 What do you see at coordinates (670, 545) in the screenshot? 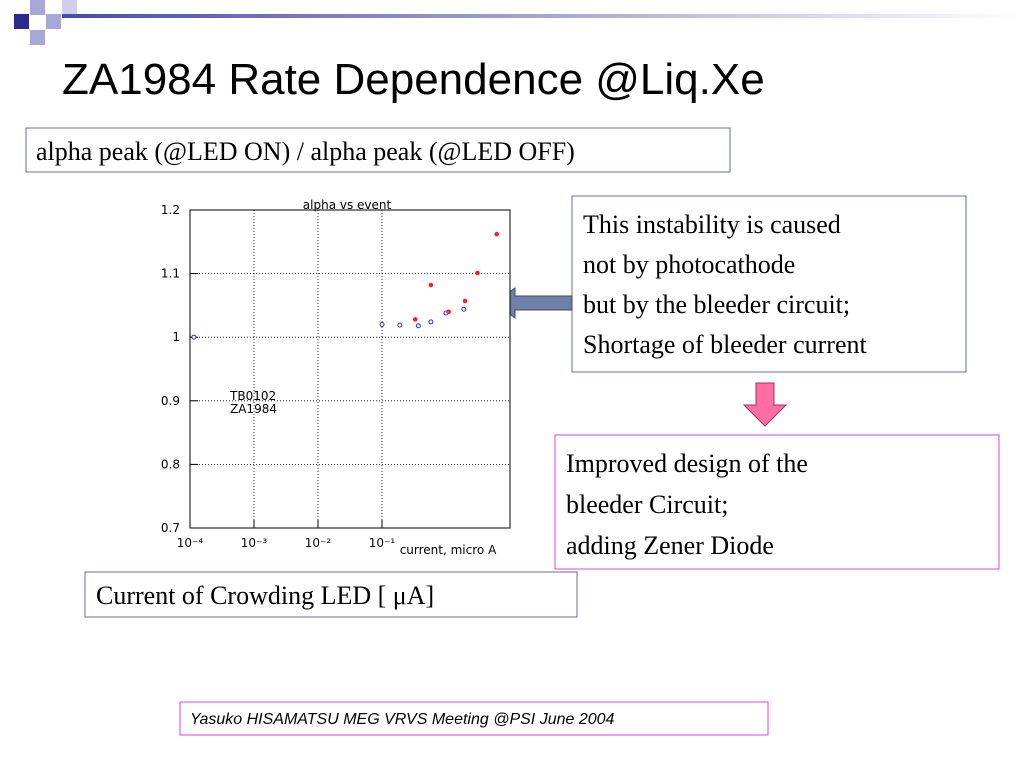
I see `result-line: adding Zener Diode` at bounding box center [670, 545].